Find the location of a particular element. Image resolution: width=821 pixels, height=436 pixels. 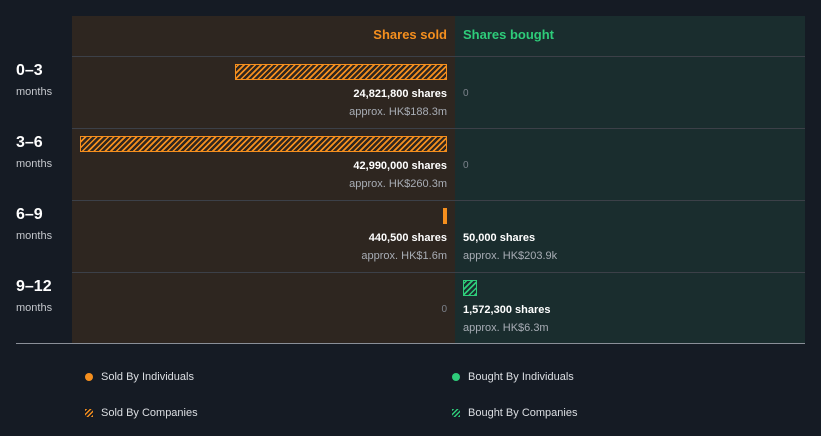

bought-approx-value: approx. HK$203.9k is located at coordinates (510, 256).